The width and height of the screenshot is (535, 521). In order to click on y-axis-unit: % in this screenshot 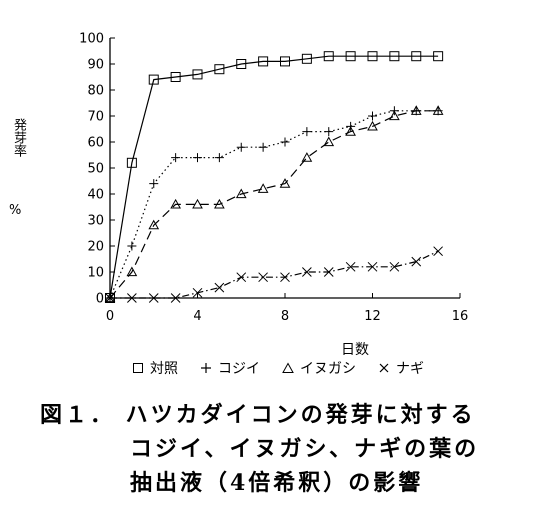, I will do `click(15, 210)`.